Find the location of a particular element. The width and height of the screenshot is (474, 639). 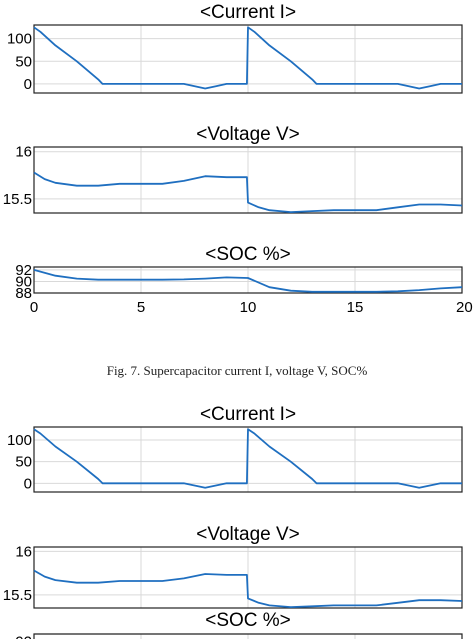

y-tick-label: 90 is located at coordinates (23, 281).